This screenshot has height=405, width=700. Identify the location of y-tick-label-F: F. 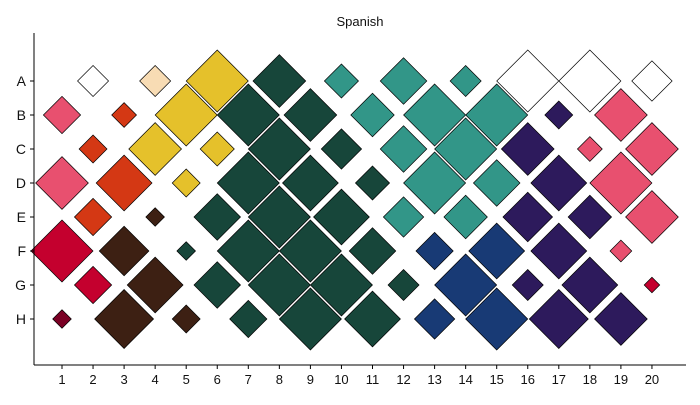
(21, 251).